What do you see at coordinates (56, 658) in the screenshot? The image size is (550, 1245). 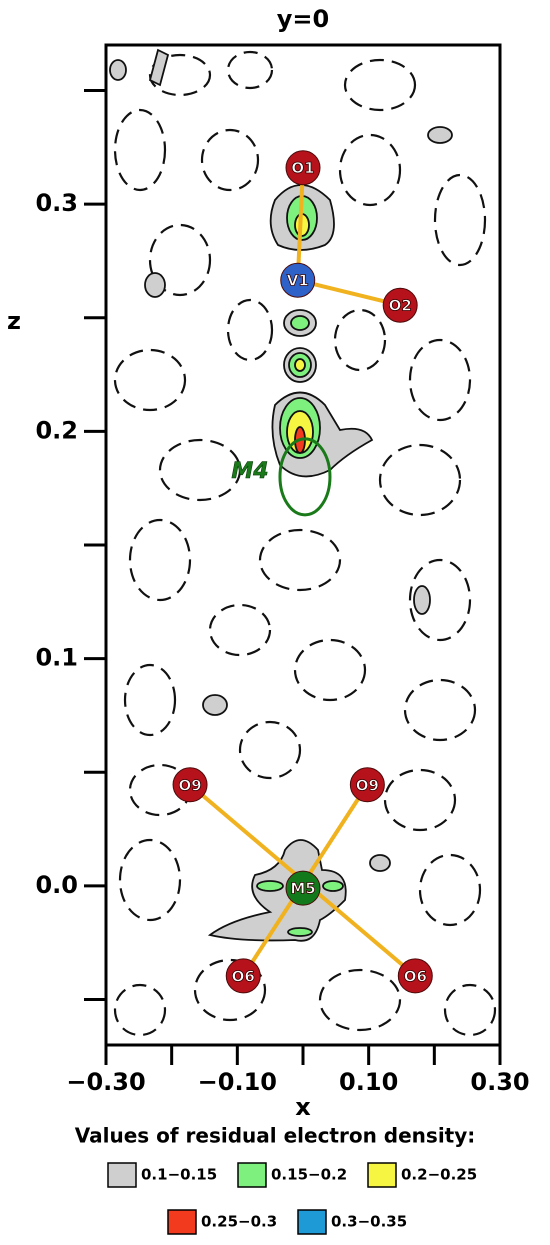 I see `y-tick-label: 0.1` at bounding box center [56, 658].